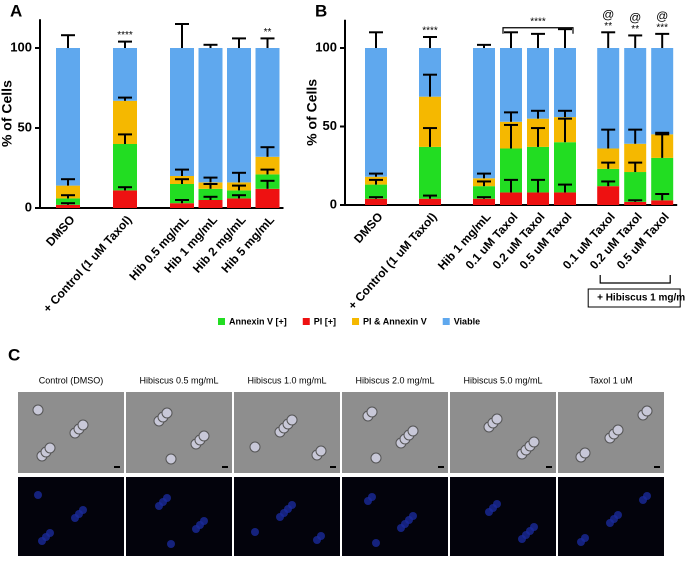 The image size is (685, 561). What do you see at coordinates (395, 321) in the screenshot?
I see `legend-label: PI & Annexin V` at bounding box center [395, 321].